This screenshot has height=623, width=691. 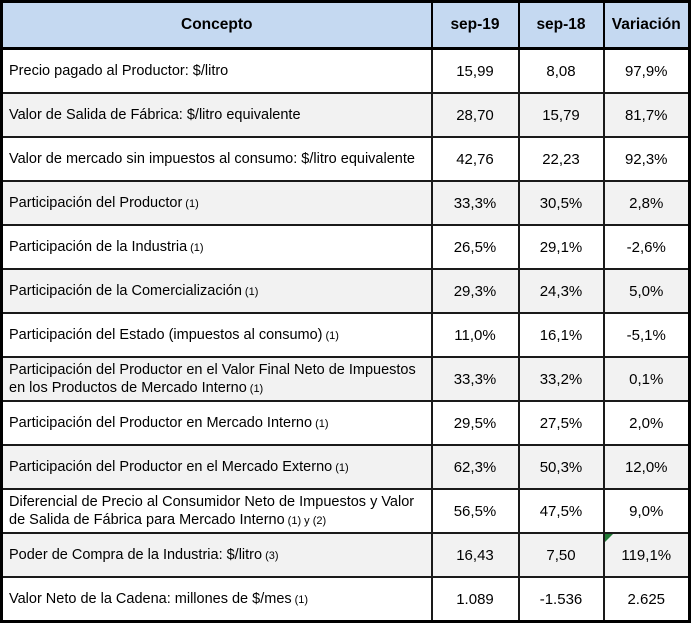 What do you see at coordinates (561, 203) in the screenshot?
I see `cell-sep18: 30,5%` at bounding box center [561, 203].